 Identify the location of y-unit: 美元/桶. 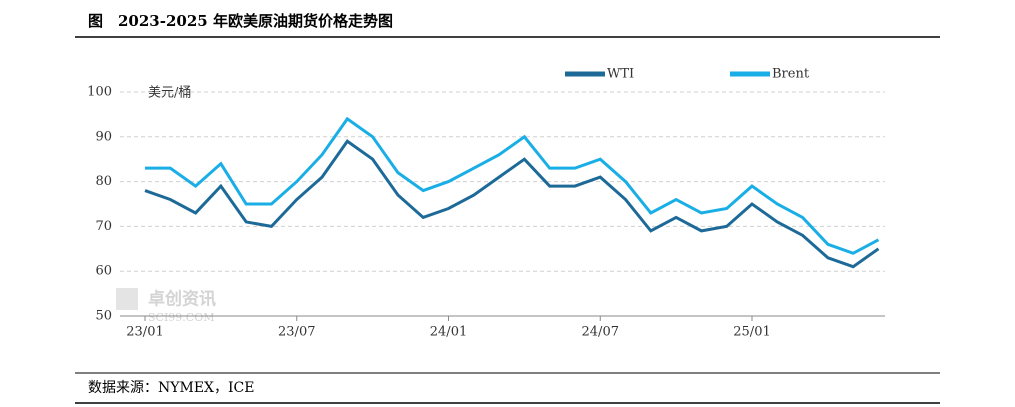
(169, 93).